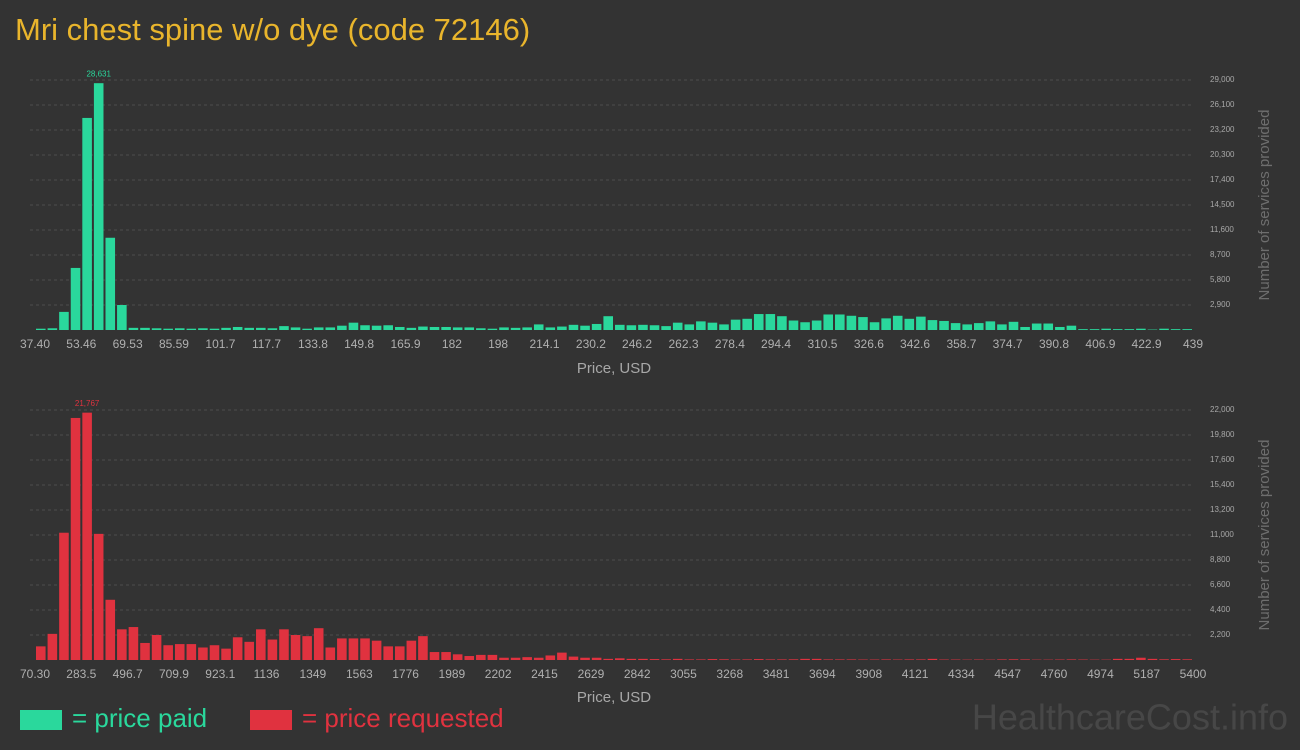 Image resolution: width=1300 pixels, height=750 pixels. I want to click on x-tick-label: 709.9, so click(174, 674).